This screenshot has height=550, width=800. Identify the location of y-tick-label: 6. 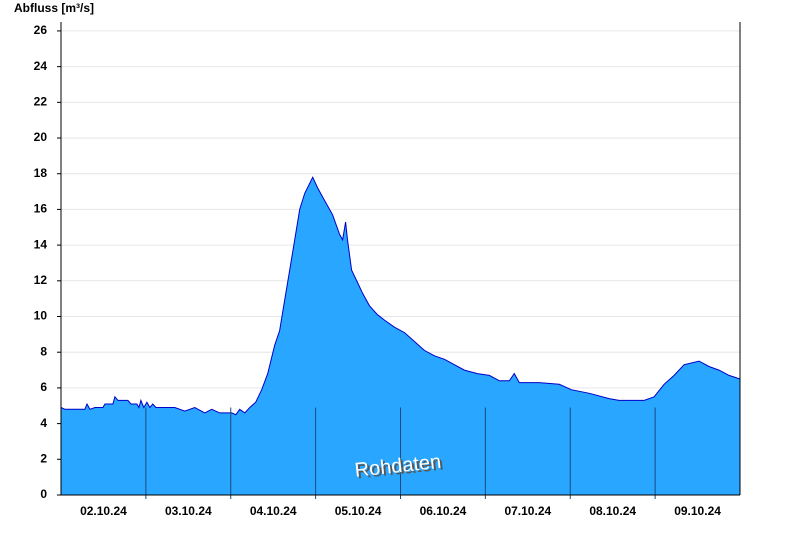
(43, 387).